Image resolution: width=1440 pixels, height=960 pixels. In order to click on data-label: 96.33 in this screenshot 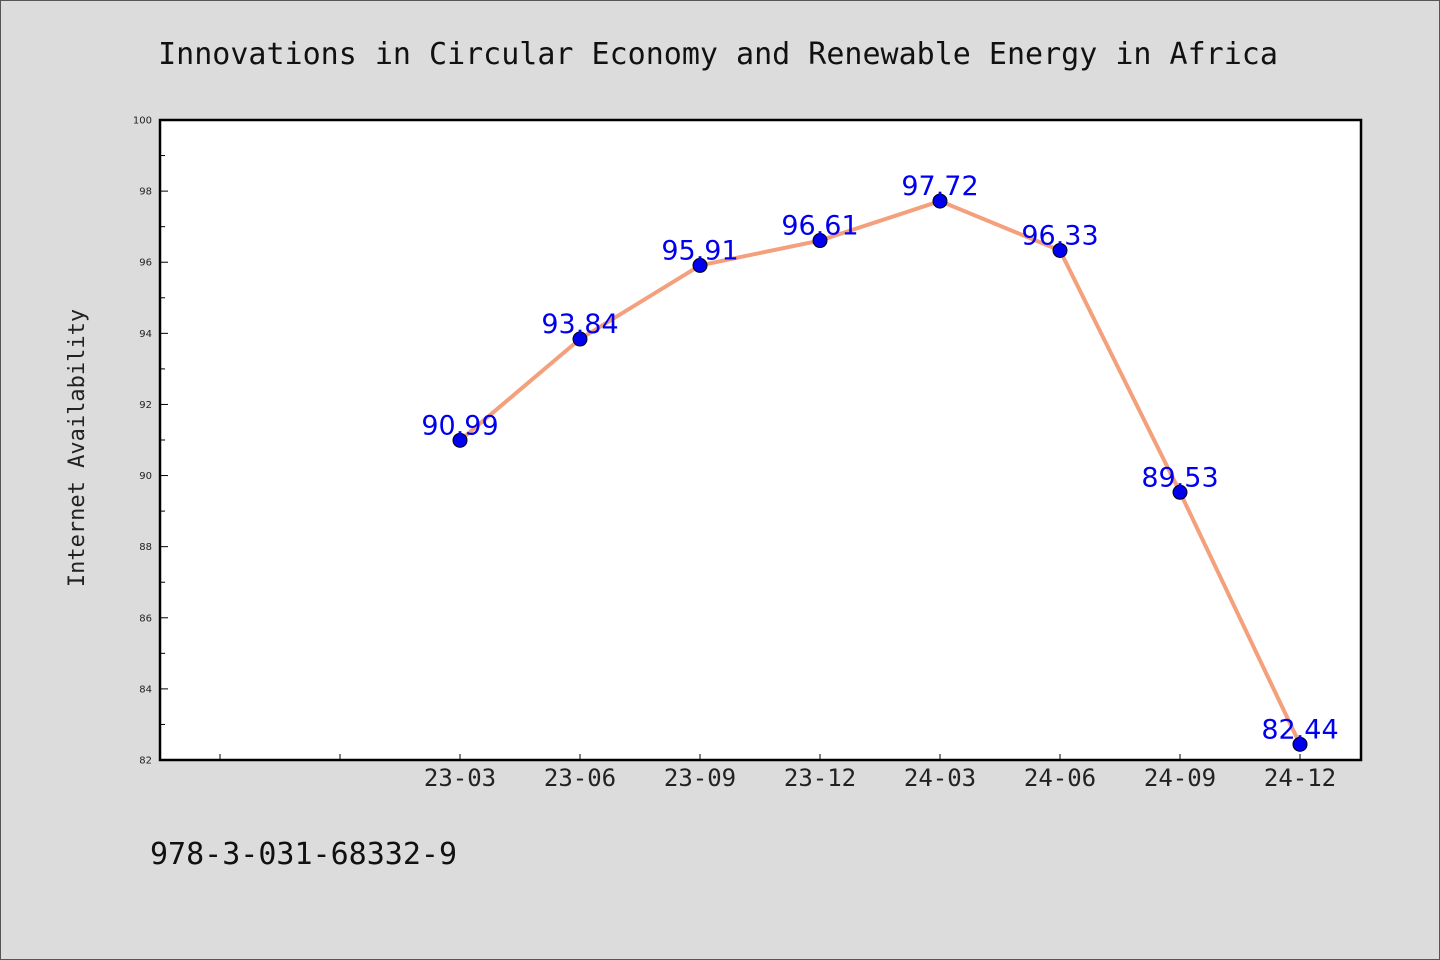, I will do `click(1059, 235)`.